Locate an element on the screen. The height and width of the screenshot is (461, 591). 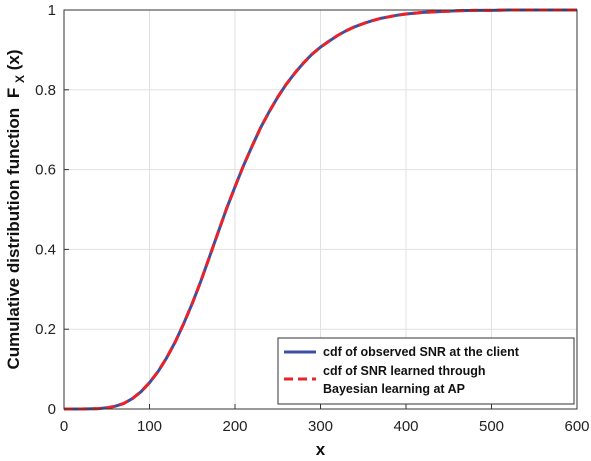
y-axis-label: Cumulative distribution function F X (x) is located at coordinates (16, 210).